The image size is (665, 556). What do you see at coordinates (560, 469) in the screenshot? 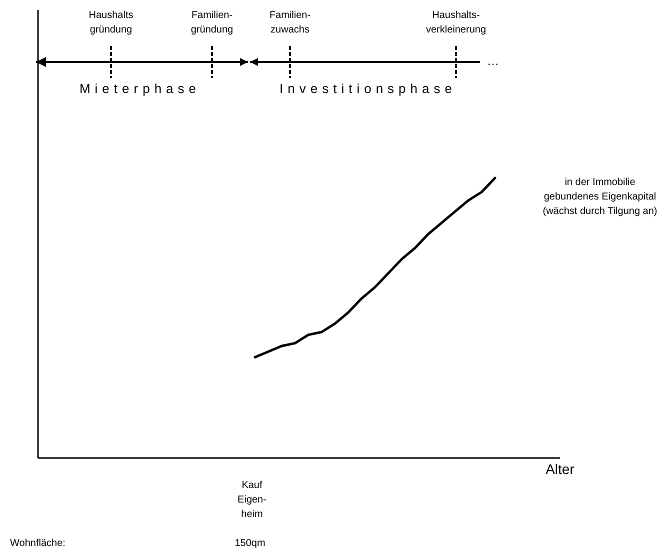
I see `x-axis-title: Alter` at bounding box center [560, 469].